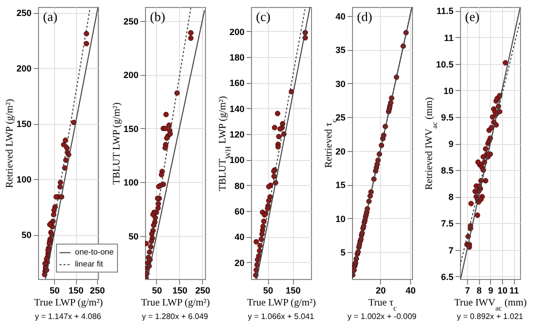  Describe the element at coordinates (449, 37) in the screenshot. I see `y-tick-label: 11` at that location.